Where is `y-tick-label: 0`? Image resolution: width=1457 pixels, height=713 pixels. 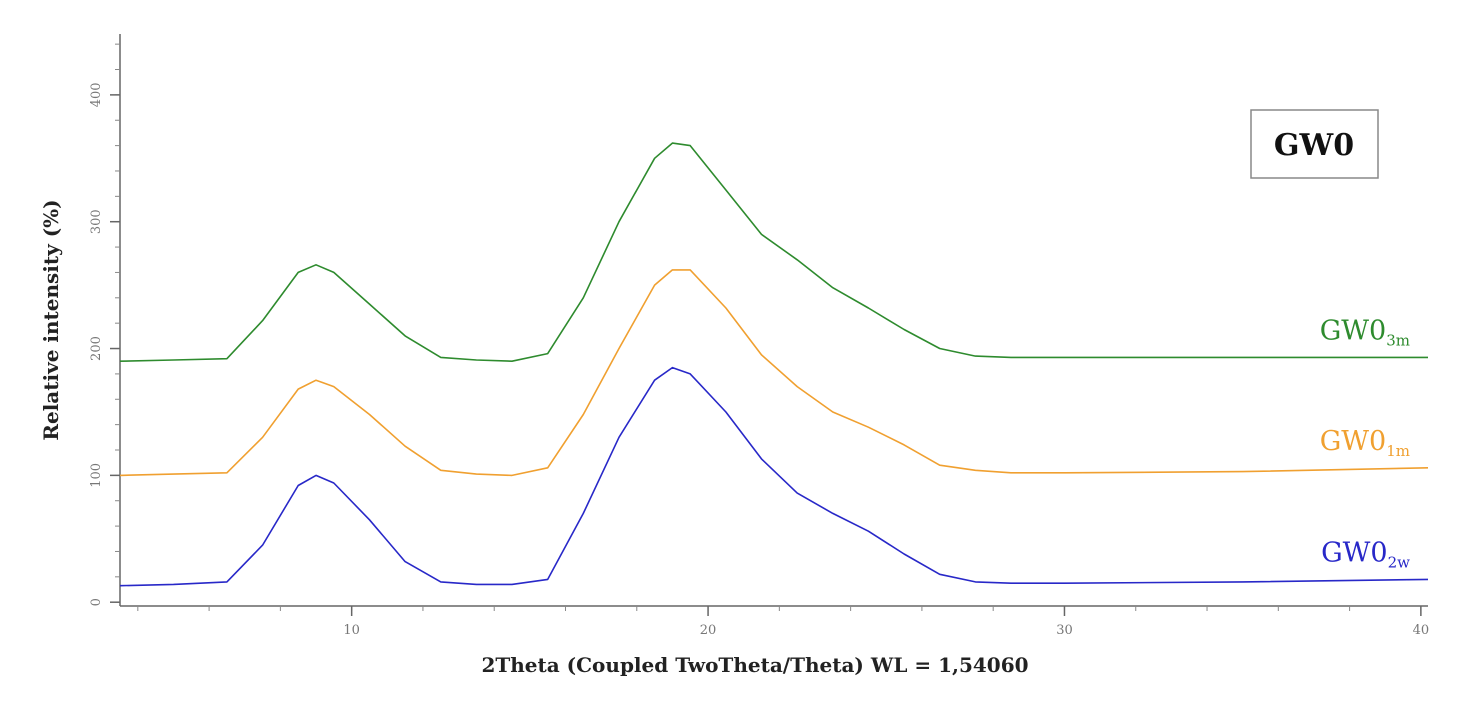 y-tick-label: 0 is located at coordinates (96, 602).